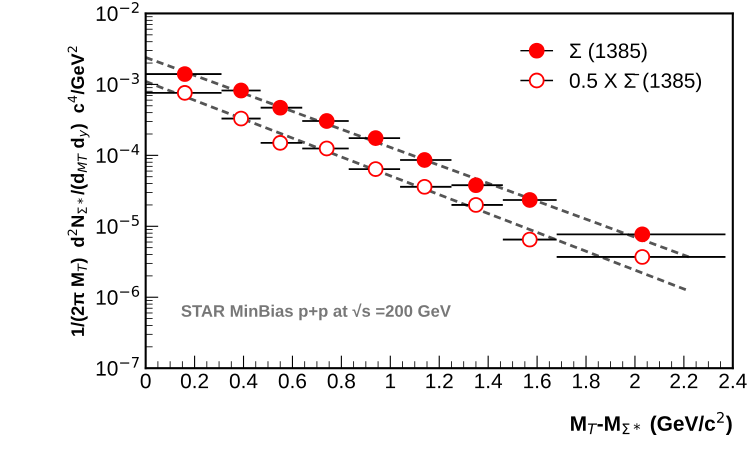  I want to click on x-tick-label: 0.2, so click(194, 381).